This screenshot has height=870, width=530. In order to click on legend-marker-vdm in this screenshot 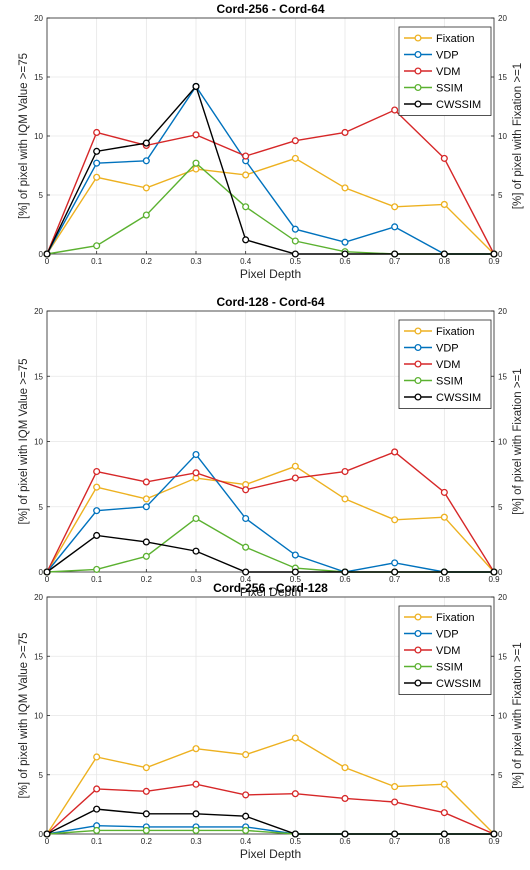, I will do `click(418, 71)`.